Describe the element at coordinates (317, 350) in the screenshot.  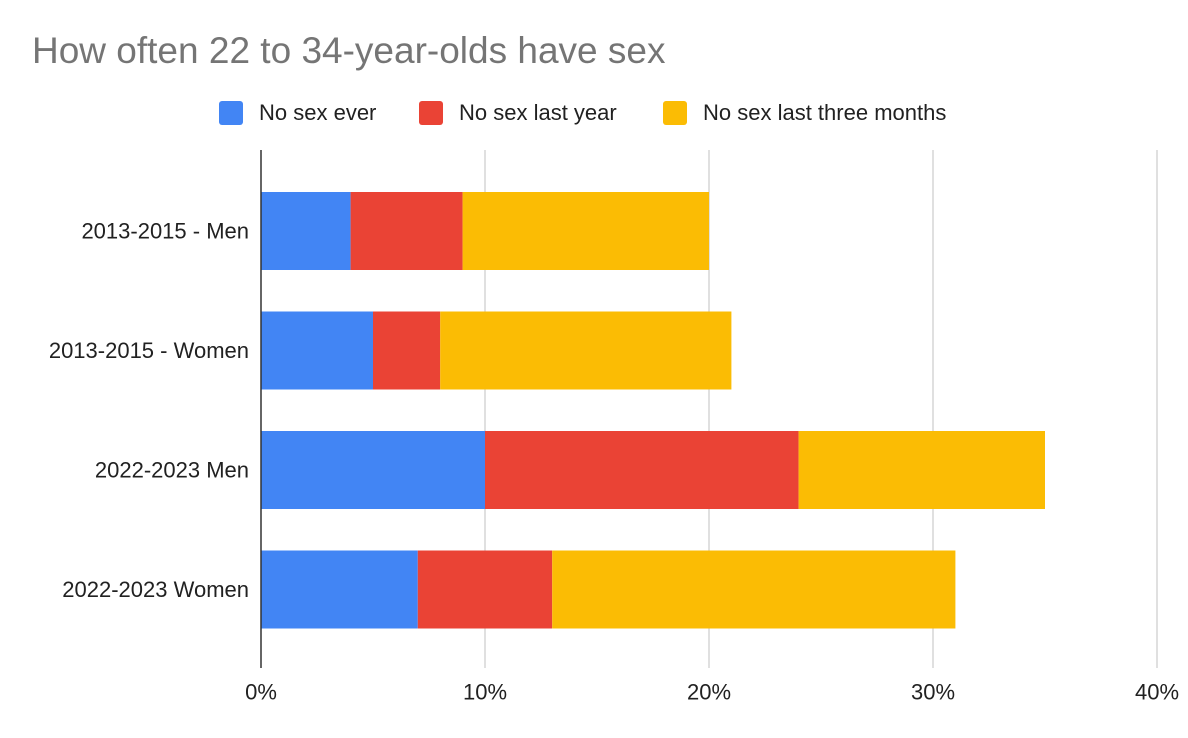
I see `bar-2013-2015-women-no-sex-ever` at that location.